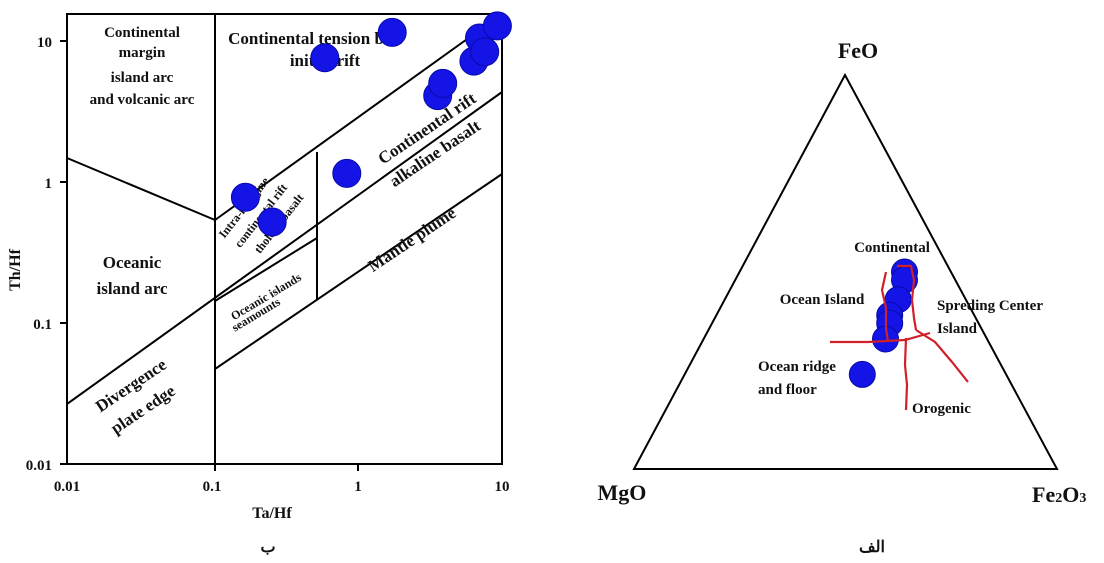 The width and height of the screenshot is (1104, 563). I want to click on x-tick-label: 1, so click(358, 487).